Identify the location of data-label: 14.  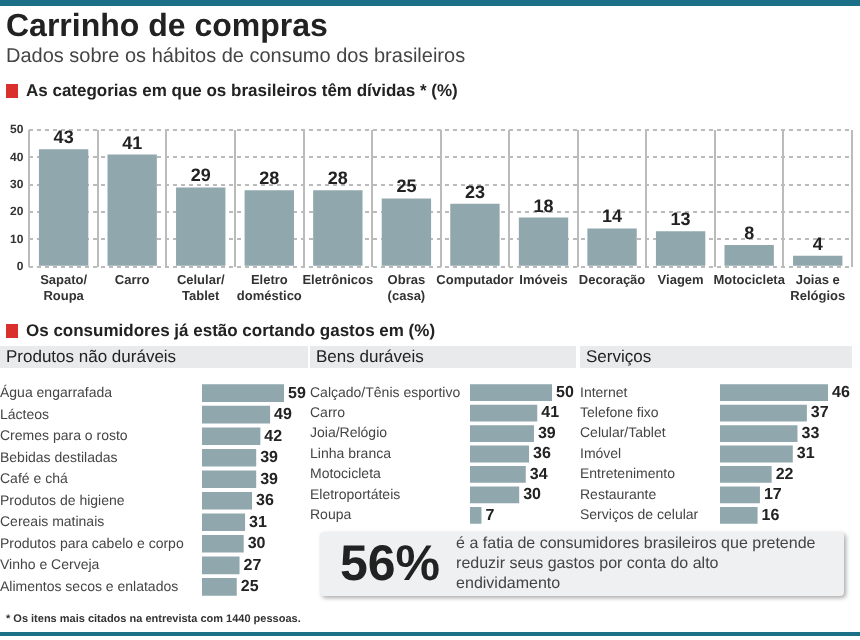
(612, 216).